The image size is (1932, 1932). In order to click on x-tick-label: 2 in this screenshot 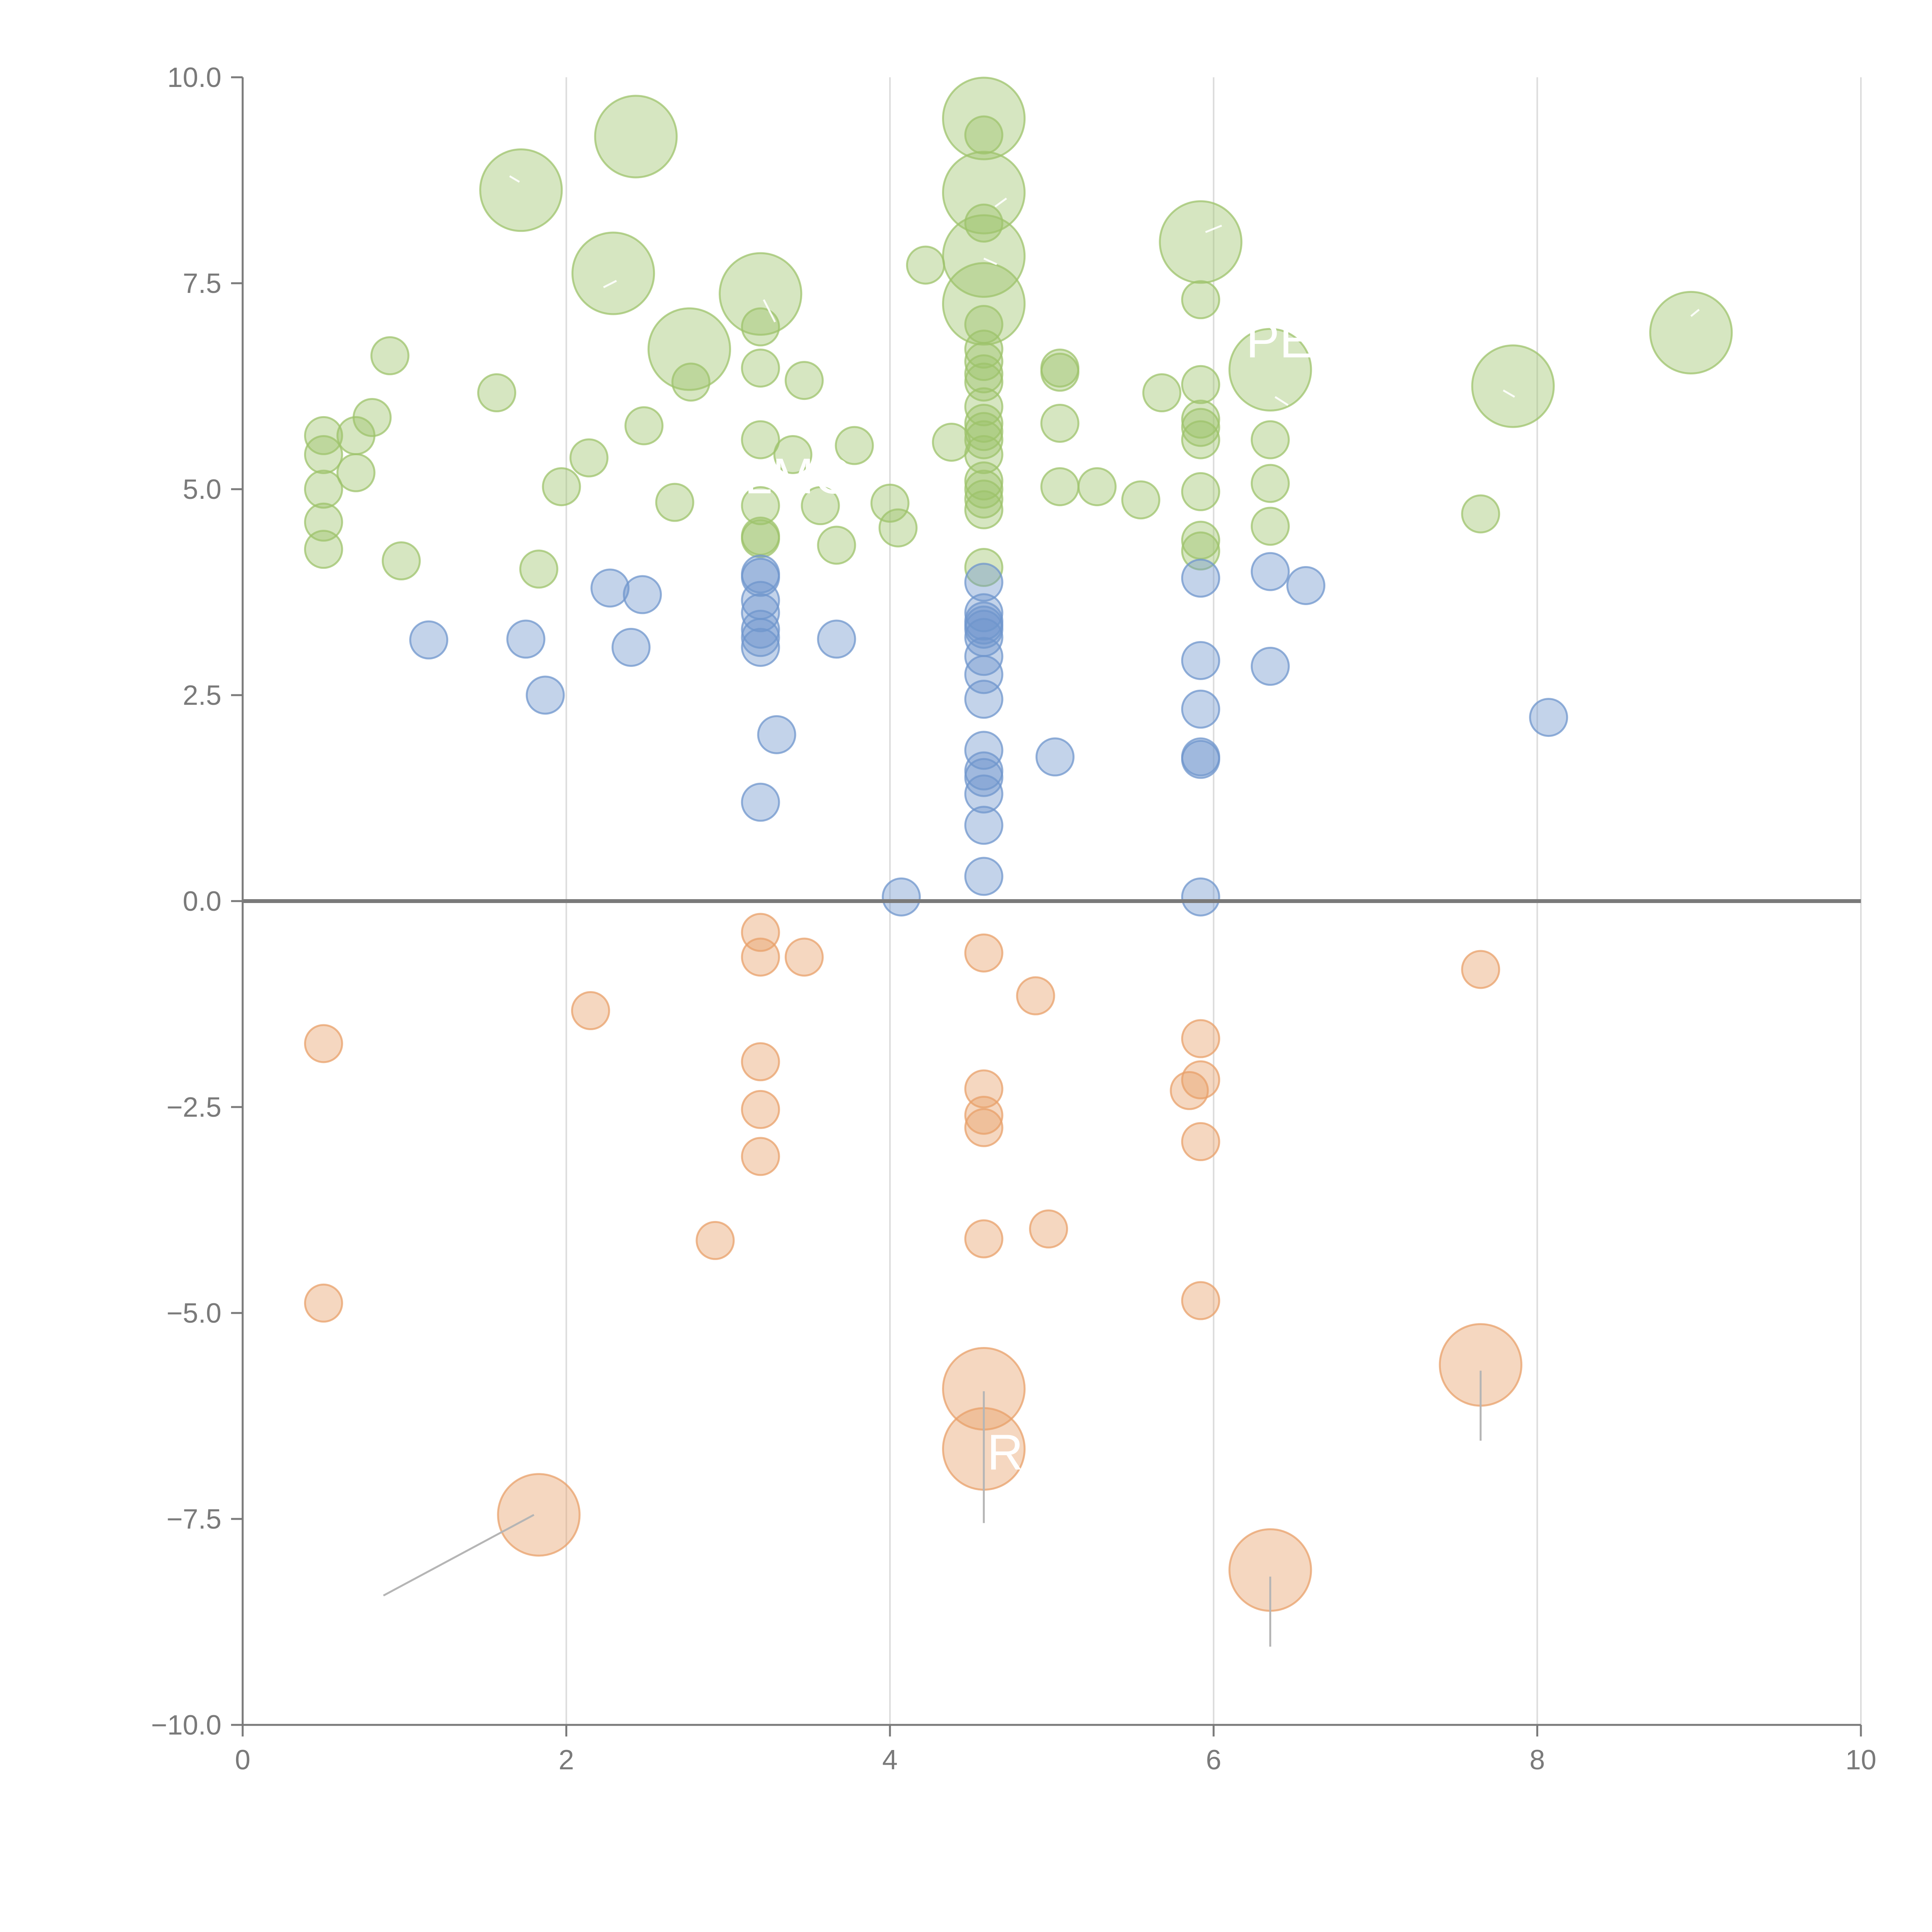, I will do `click(567, 1760)`.